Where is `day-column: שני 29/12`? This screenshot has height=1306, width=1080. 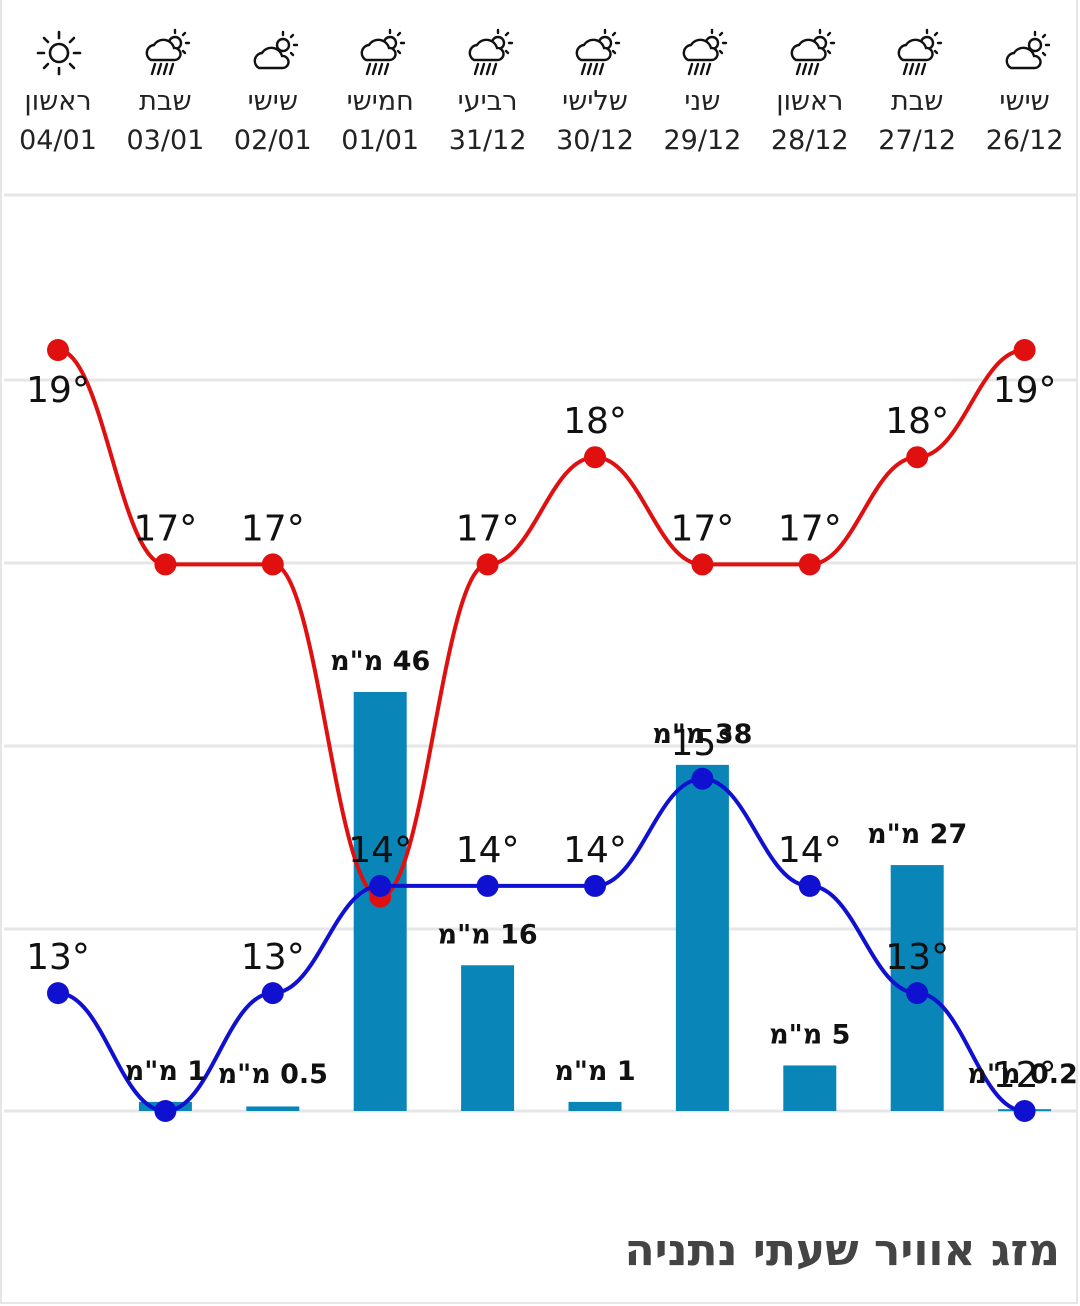 day-column: שני 29/12 is located at coordinates (702, 85).